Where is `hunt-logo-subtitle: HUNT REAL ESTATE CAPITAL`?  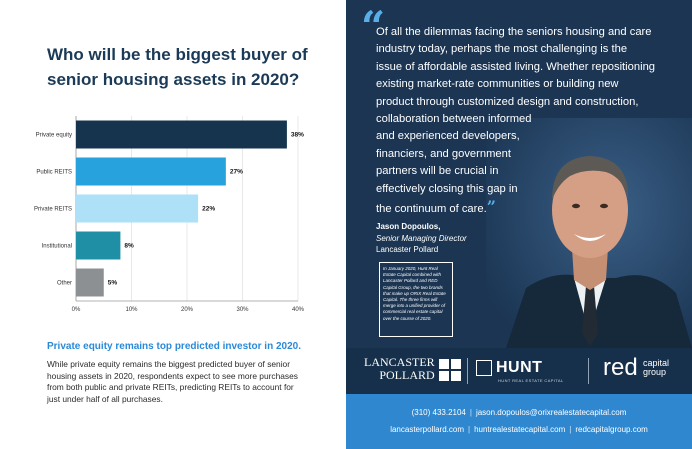 hunt-logo-subtitle: HUNT REAL ESTATE CAPITAL is located at coordinates (531, 380).